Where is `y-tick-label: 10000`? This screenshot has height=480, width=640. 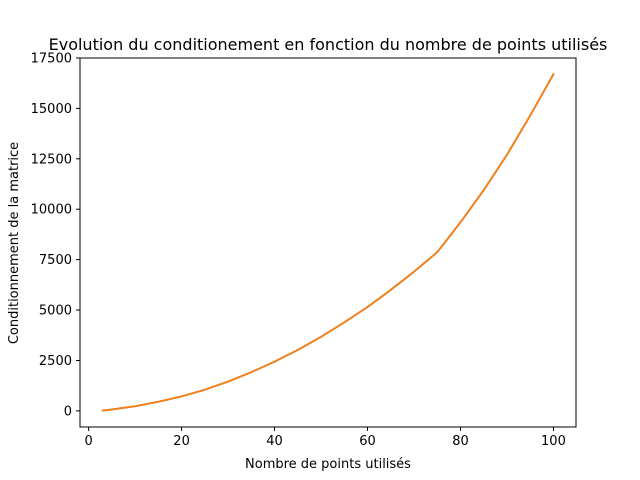
y-tick-label: 10000 is located at coordinates (51, 210).